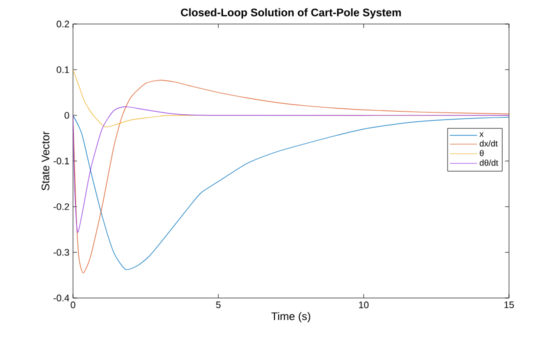  What do you see at coordinates (482, 153) in the screenshot?
I see `legend-label: θ` at bounding box center [482, 153].